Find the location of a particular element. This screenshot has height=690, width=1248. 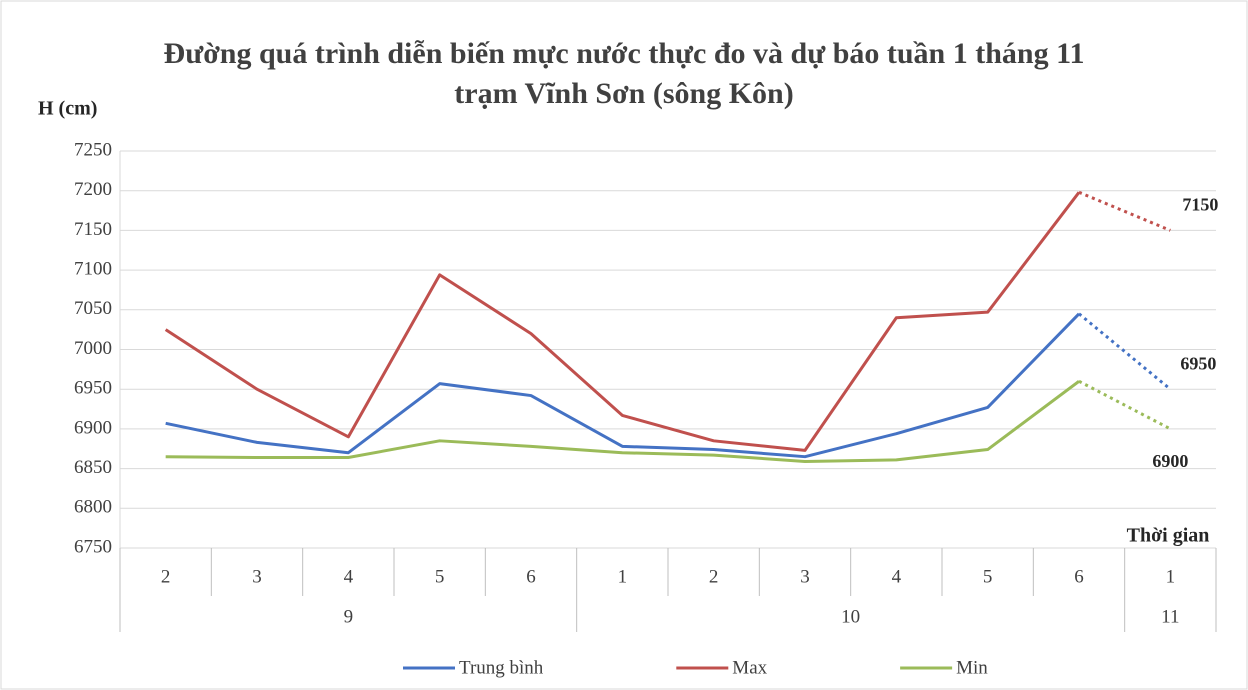

data-label: 6950 is located at coordinates (1198, 363).